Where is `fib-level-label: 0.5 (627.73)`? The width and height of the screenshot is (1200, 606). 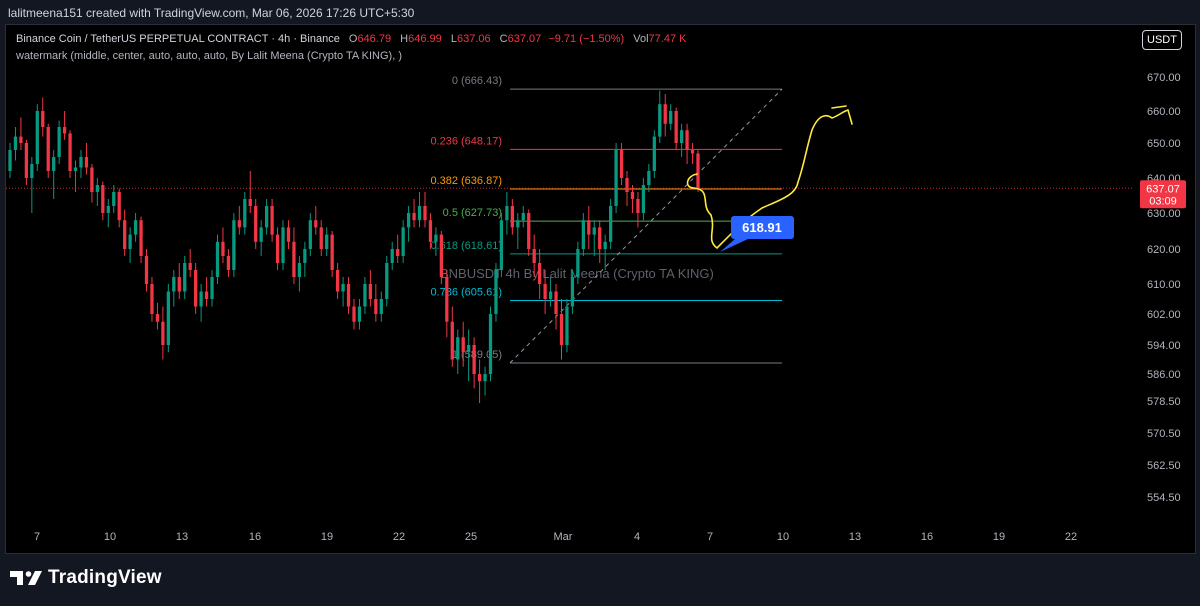 fib-level-label: 0.5 (627.73) is located at coordinates (472, 213).